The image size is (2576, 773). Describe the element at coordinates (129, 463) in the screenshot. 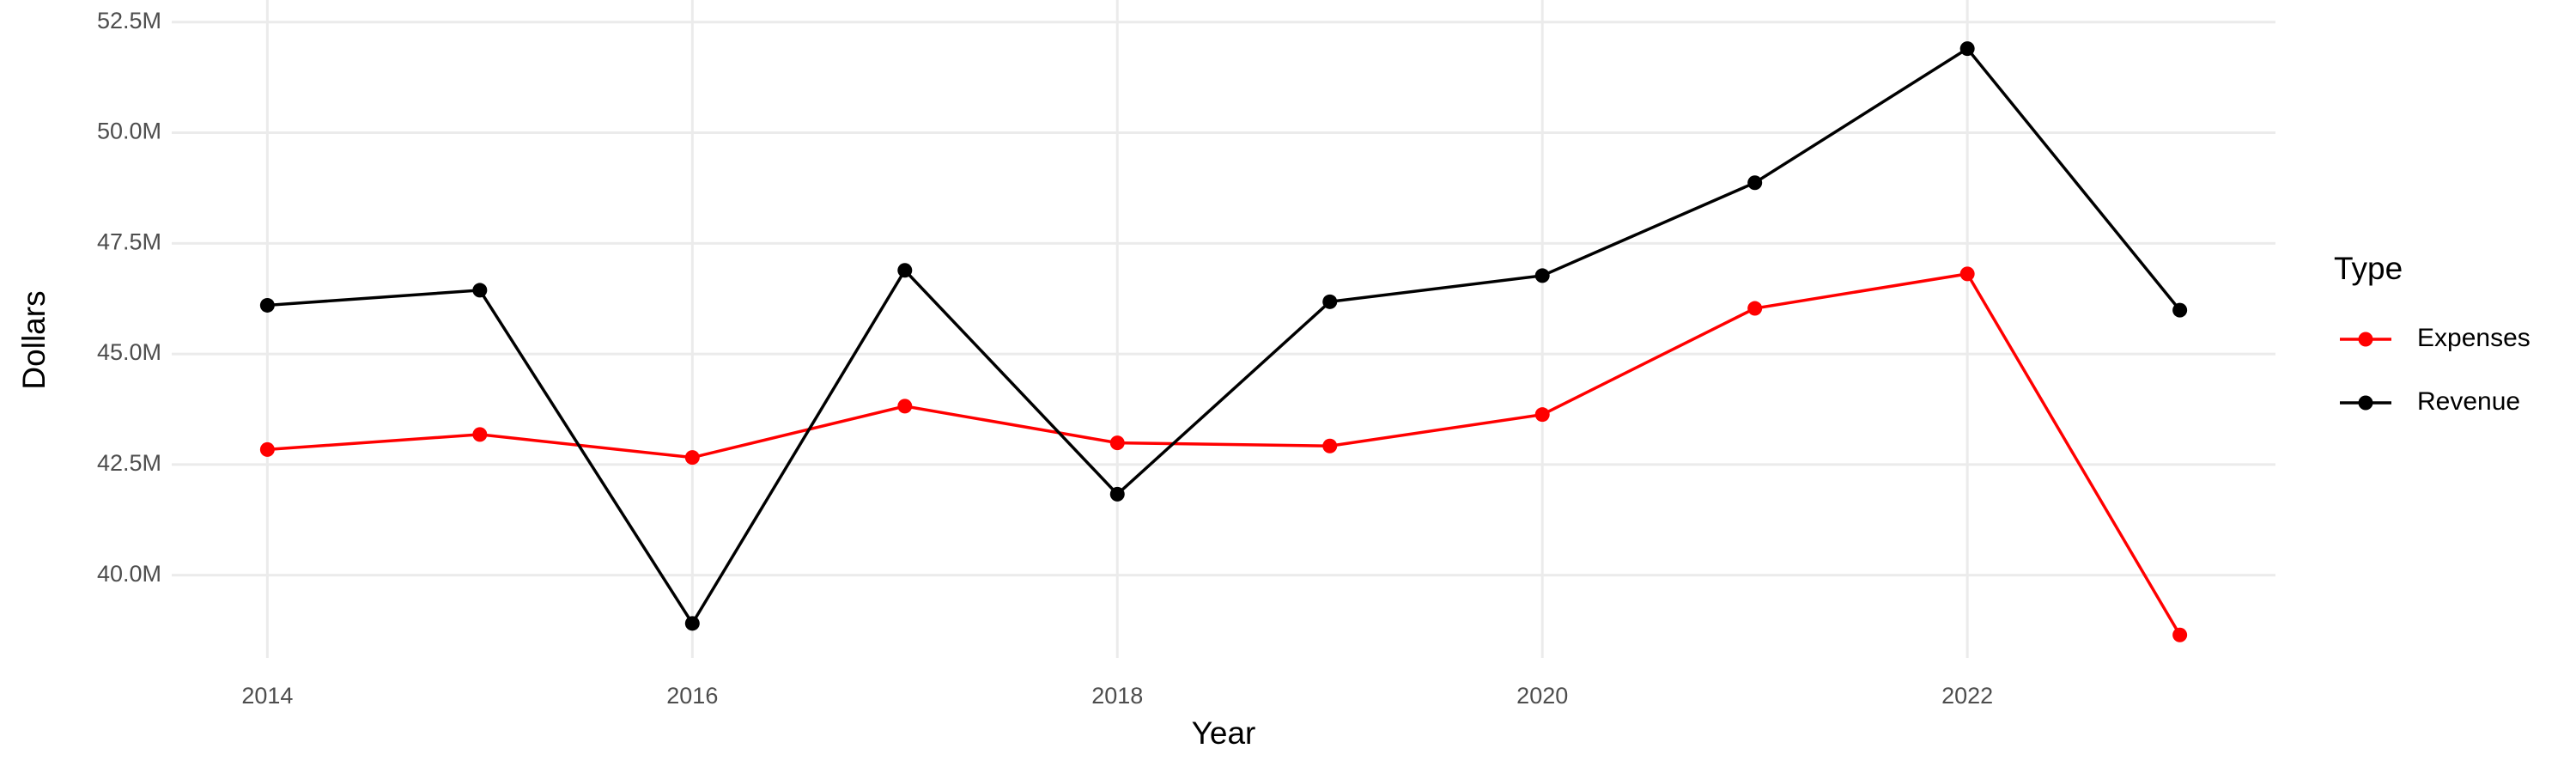

I see `y-tick-label: 42.5M` at that location.